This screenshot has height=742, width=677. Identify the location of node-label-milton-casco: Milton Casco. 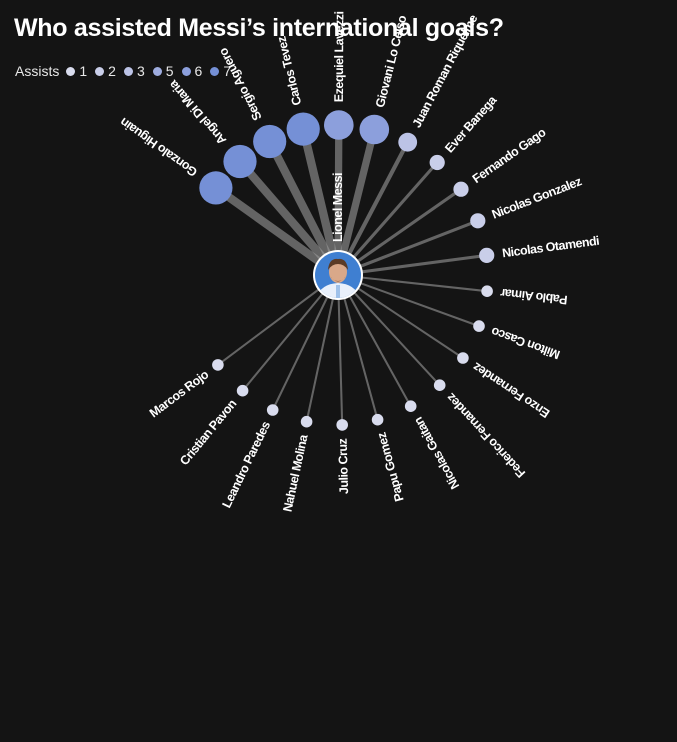
(525, 343).